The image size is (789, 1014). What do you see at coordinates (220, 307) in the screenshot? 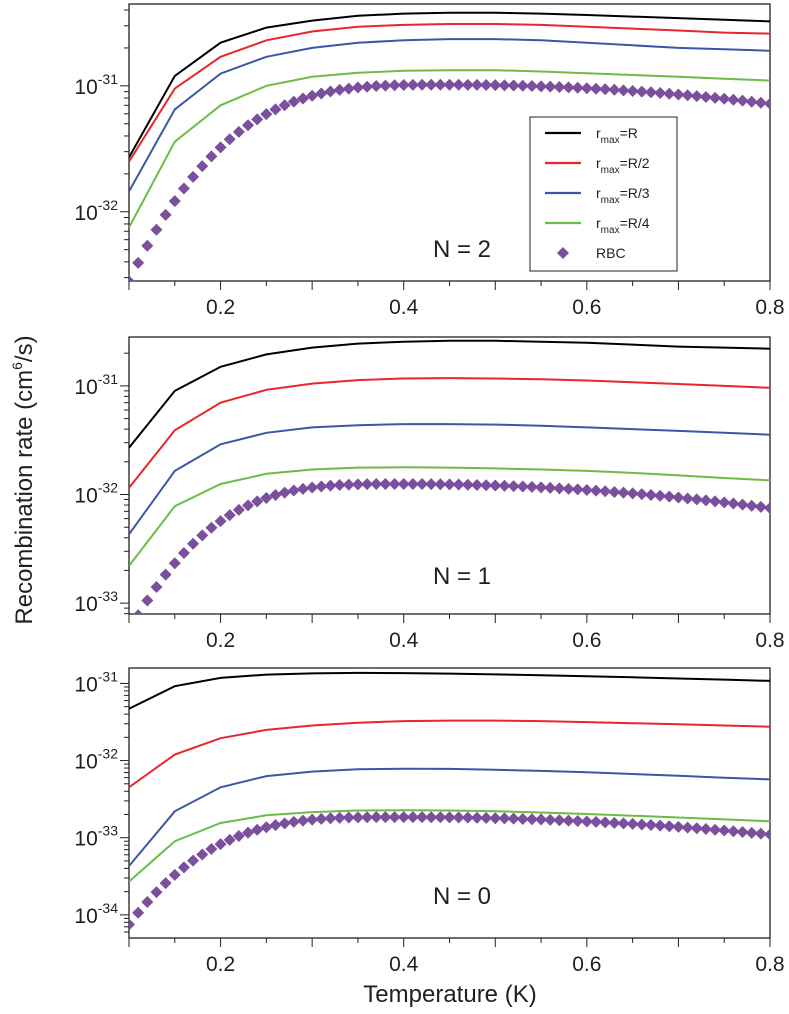
I see `x-tick-label: 0.2` at bounding box center [220, 307].